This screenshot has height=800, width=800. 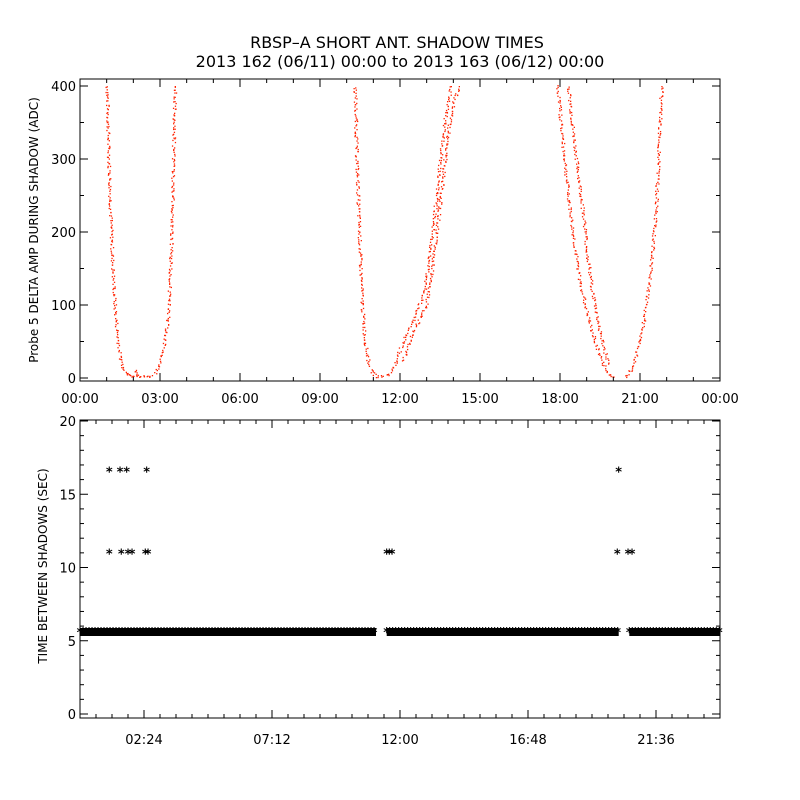 What do you see at coordinates (67, 569) in the screenshot?
I see `bottom-y-tick-label: 10` at bounding box center [67, 569].